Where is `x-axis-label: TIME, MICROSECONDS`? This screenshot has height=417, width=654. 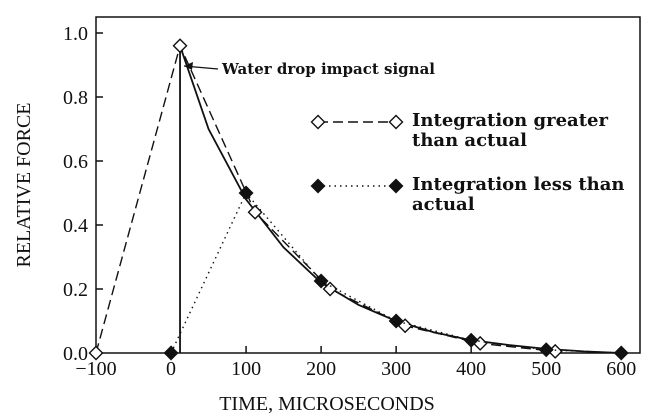 x-axis-label: TIME, MICROSECONDS is located at coordinates (327, 404).